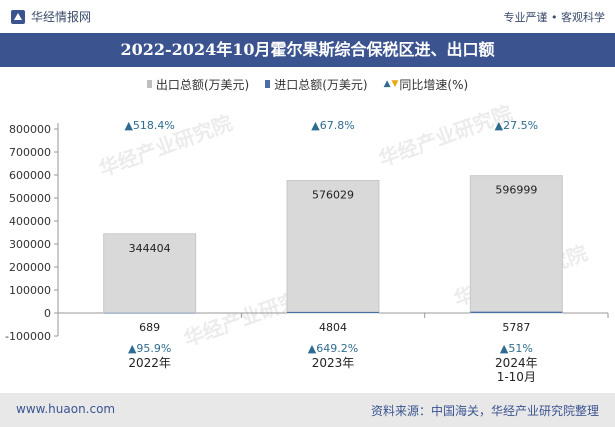 This screenshot has height=427, width=615. I want to click on chart-legend: 出口总额(万美元) 进口总额(万美元) ▲ ▼ 同比增速(%), so click(307, 84).